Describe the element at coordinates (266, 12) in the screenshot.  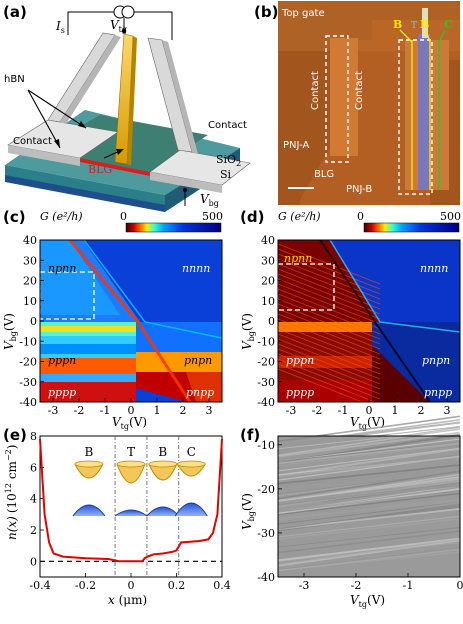
I see `panel-label-b: (b)` at that location.